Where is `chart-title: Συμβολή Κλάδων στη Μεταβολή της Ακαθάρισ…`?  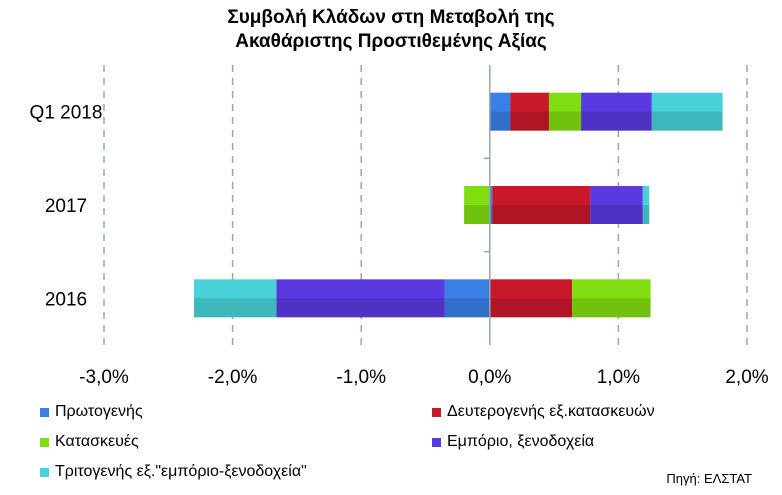
chart-title: Συμβολή Κλάδων στη Μεταβολή της Ακαθάρισ… is located at coordinates (391, 30).